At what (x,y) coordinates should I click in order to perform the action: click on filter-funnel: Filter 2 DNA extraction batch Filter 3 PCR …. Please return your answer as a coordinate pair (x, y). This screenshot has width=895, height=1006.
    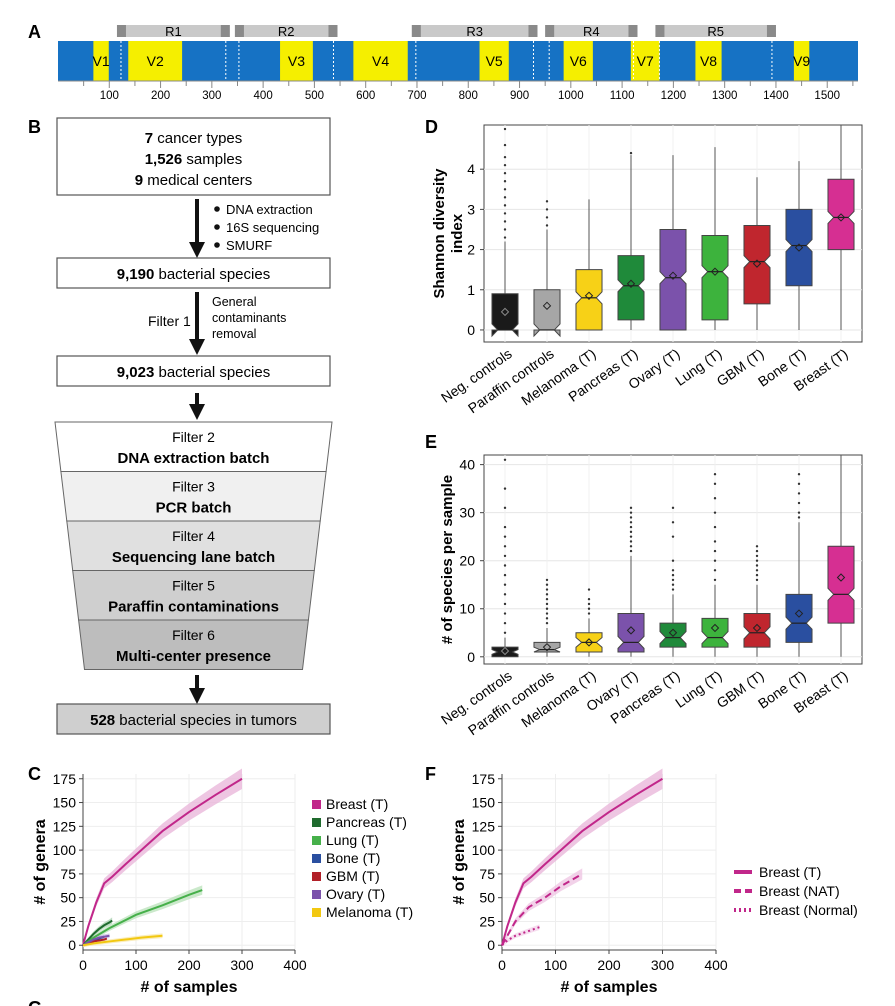
    Looking at the image, I should click on (193, 545).